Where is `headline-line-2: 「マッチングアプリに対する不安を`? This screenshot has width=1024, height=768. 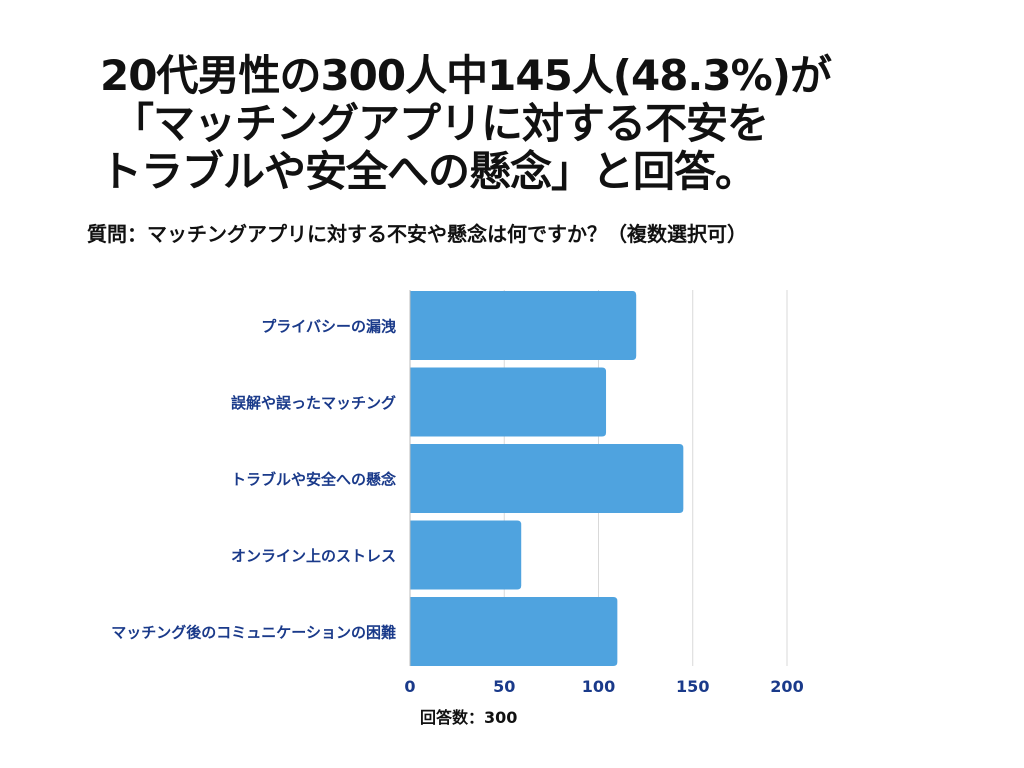 headline-line-2: 「マッチングアプリに対する不安を is located at coordinates (440, 123).